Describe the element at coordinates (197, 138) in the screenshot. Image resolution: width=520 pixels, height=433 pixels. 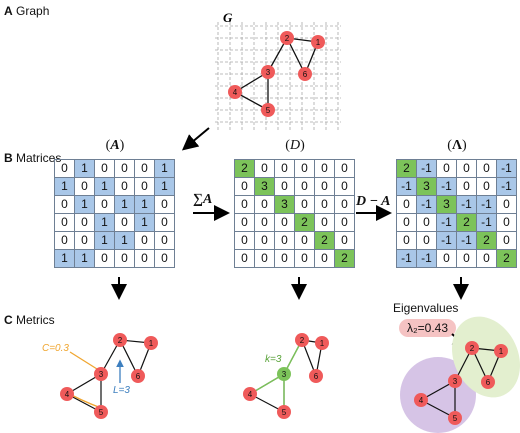
I see `arrow-graph-to-matrix` at that location.